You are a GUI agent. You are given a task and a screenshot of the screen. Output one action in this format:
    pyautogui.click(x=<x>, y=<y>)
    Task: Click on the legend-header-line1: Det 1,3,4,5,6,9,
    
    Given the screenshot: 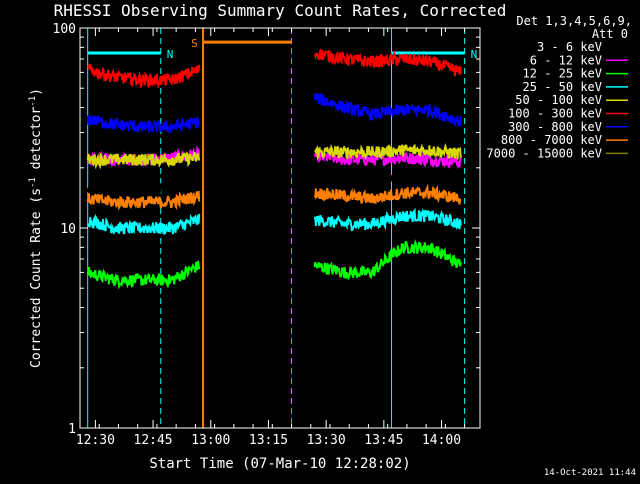 What is the action you would take?
    pyautogui.click(x=574, y=21)
    